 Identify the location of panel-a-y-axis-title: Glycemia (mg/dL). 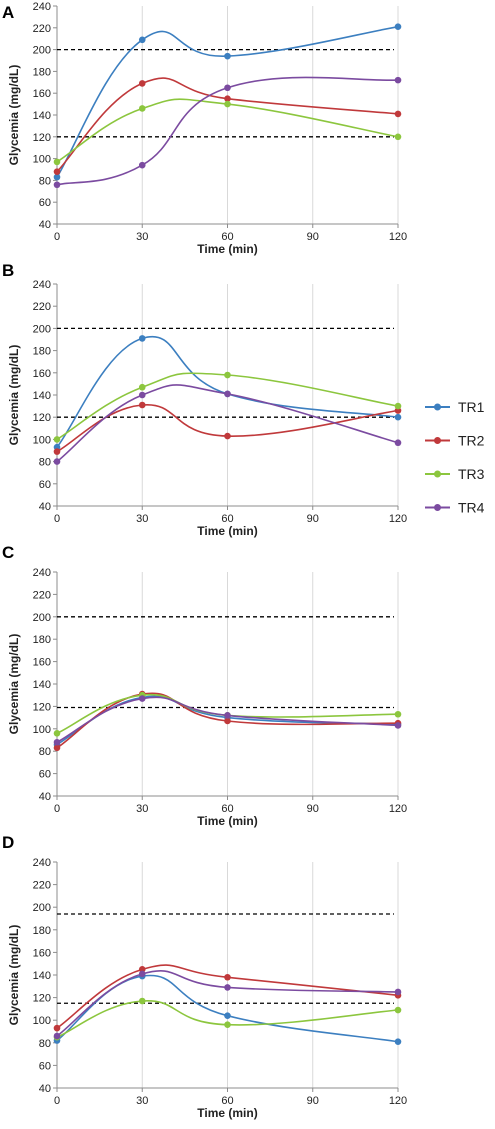
(14, 115).